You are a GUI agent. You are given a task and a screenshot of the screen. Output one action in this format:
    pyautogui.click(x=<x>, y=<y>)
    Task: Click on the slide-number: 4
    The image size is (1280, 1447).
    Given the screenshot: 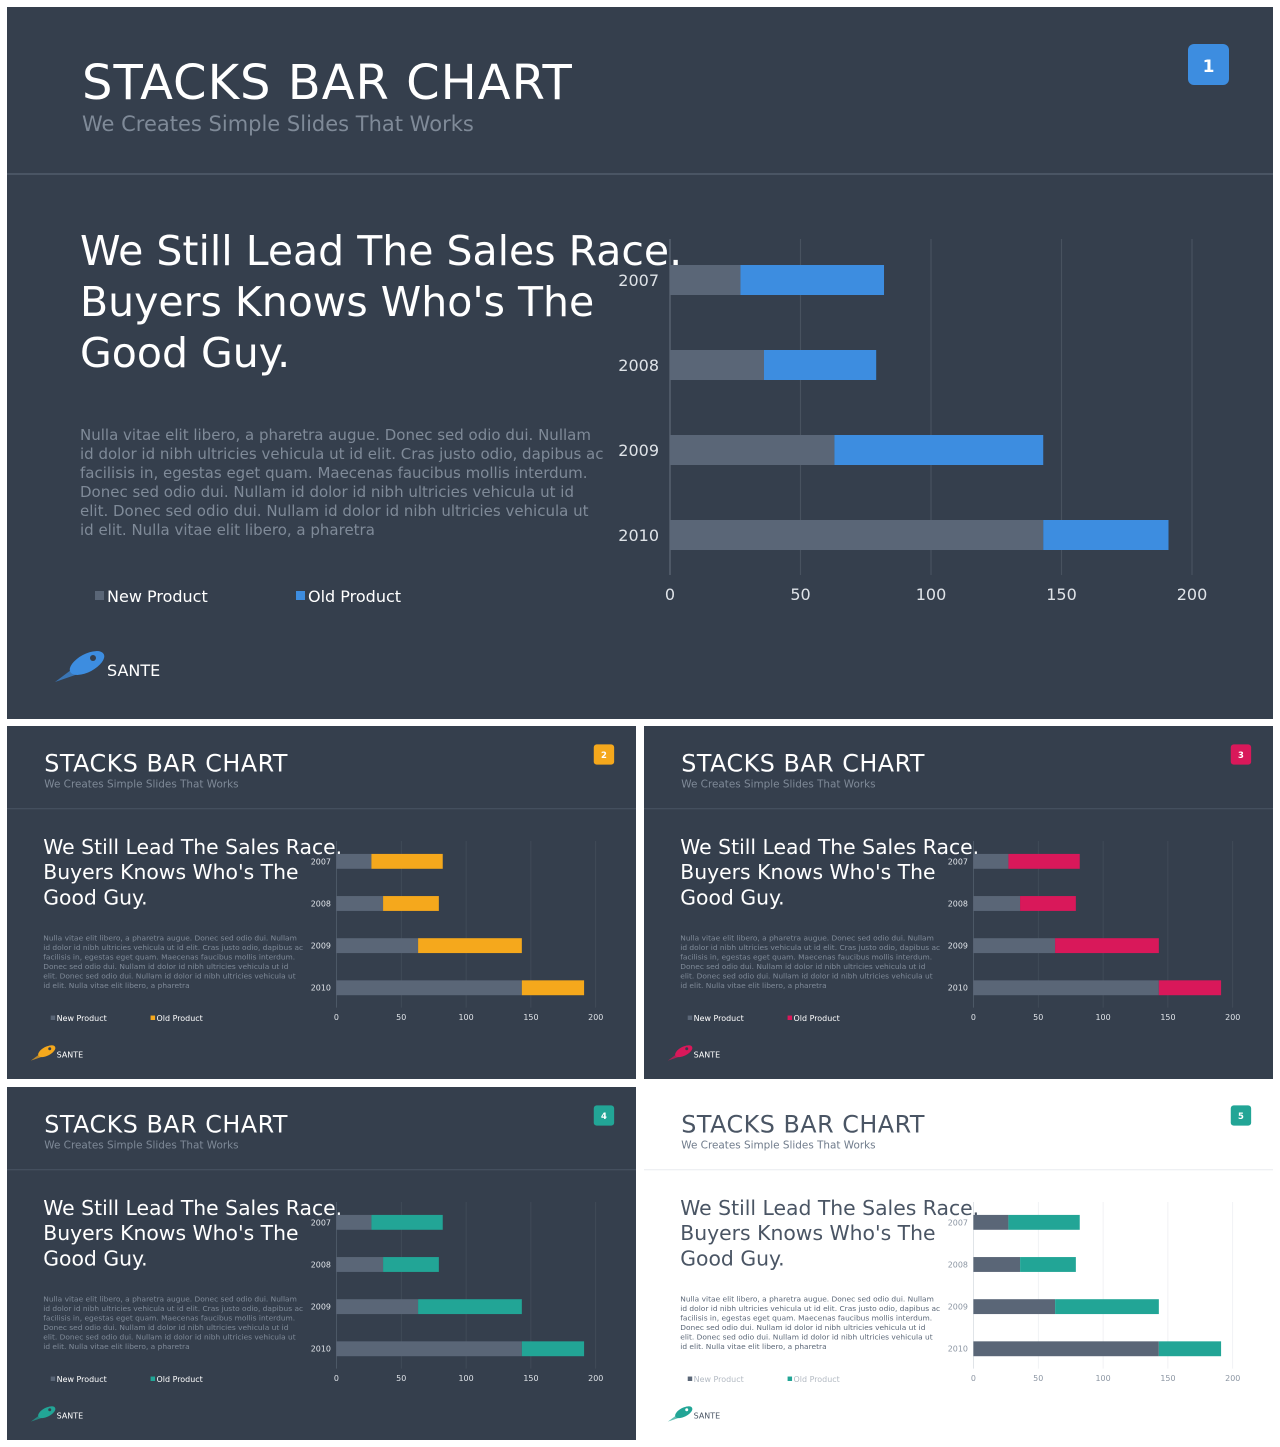 What is the action you would take?
    pyautogui.click(x=604, y=1116)
    